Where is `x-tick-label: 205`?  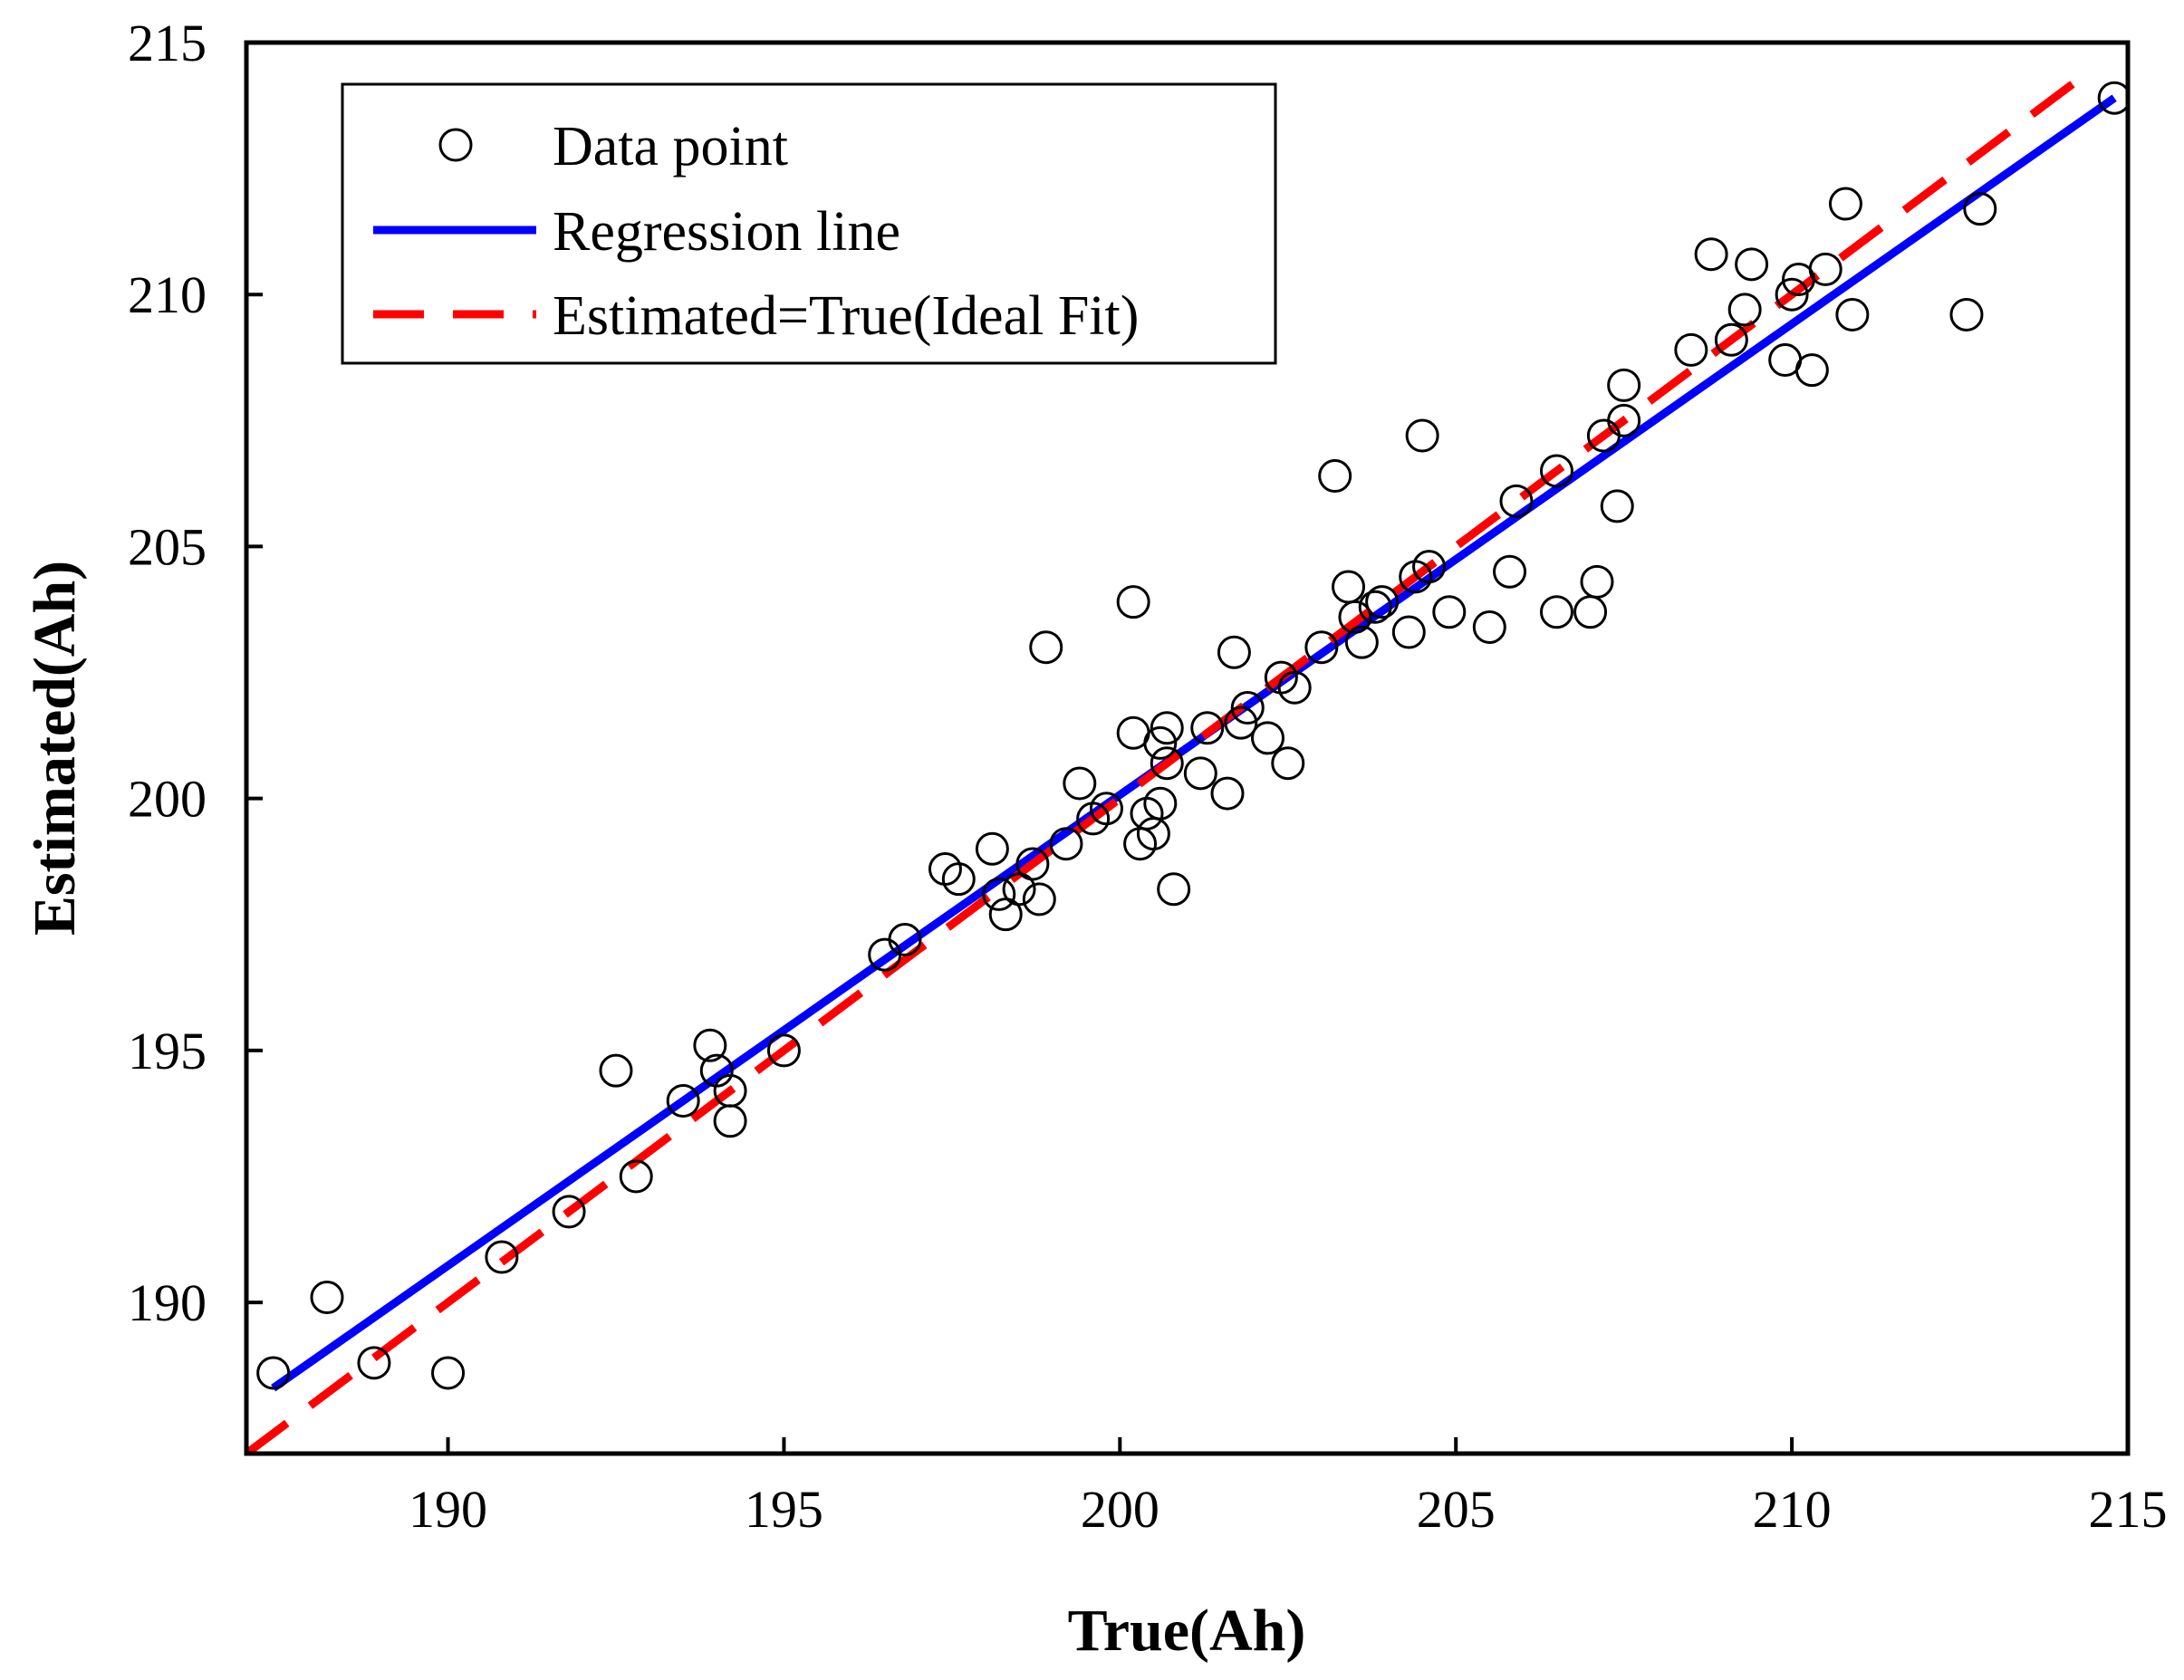
x-tick-label: 205 is located at coordinates (1456, 1510).